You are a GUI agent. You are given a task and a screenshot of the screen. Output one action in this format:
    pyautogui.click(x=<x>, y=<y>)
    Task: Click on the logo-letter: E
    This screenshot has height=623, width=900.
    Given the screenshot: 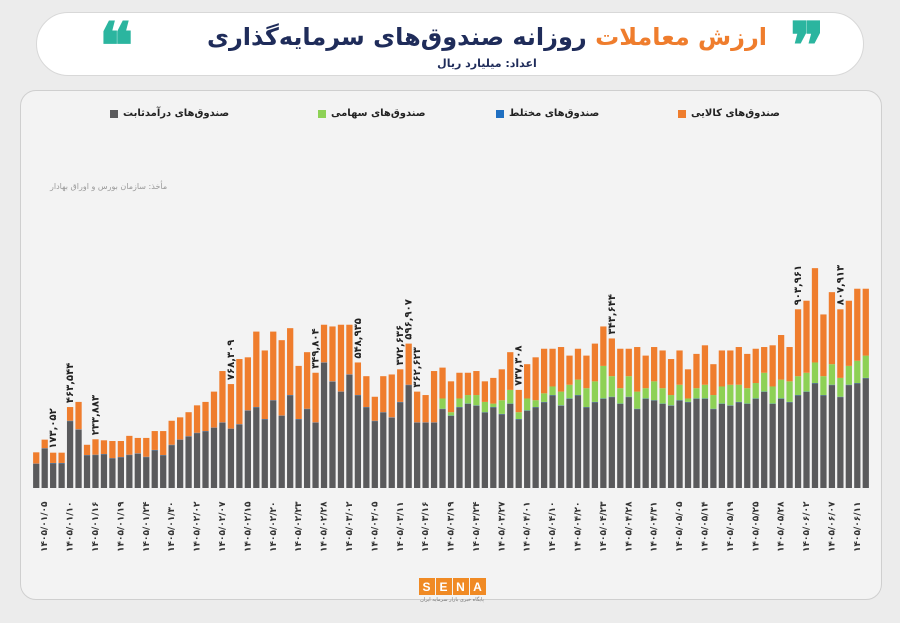 What is the action you would take?
    pyautogui.click(x=443, y=586)
    